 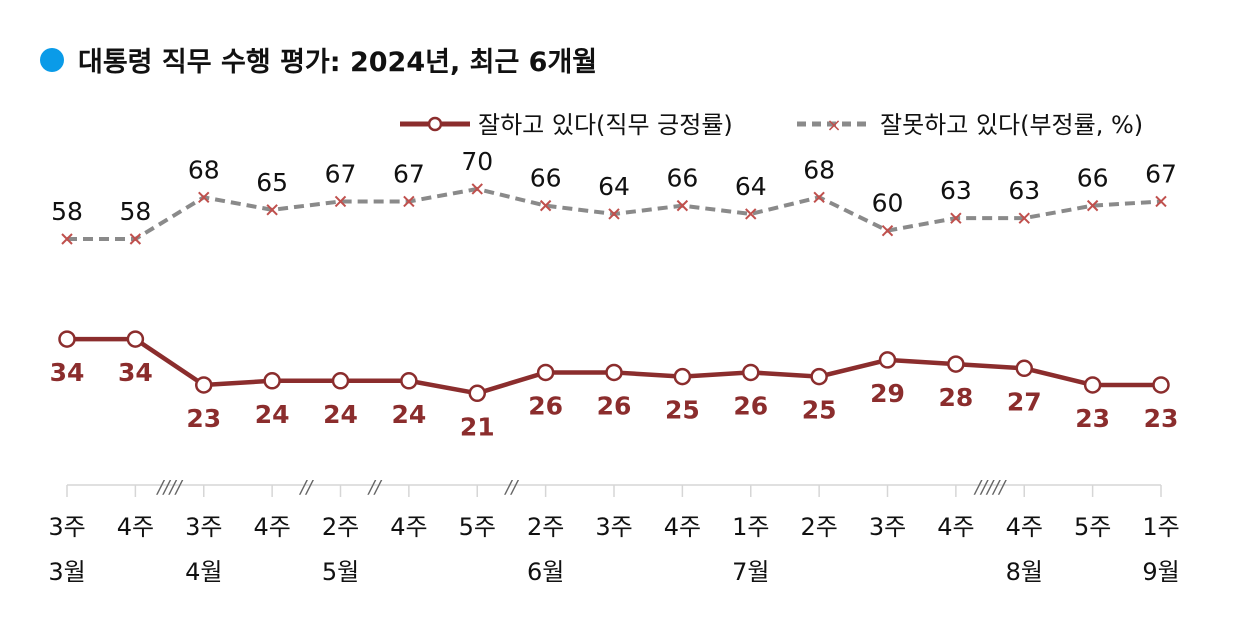 I want to click on legend-negative-label: 잘못하고 있다(부정률, %), so click(x=1011, y=125).